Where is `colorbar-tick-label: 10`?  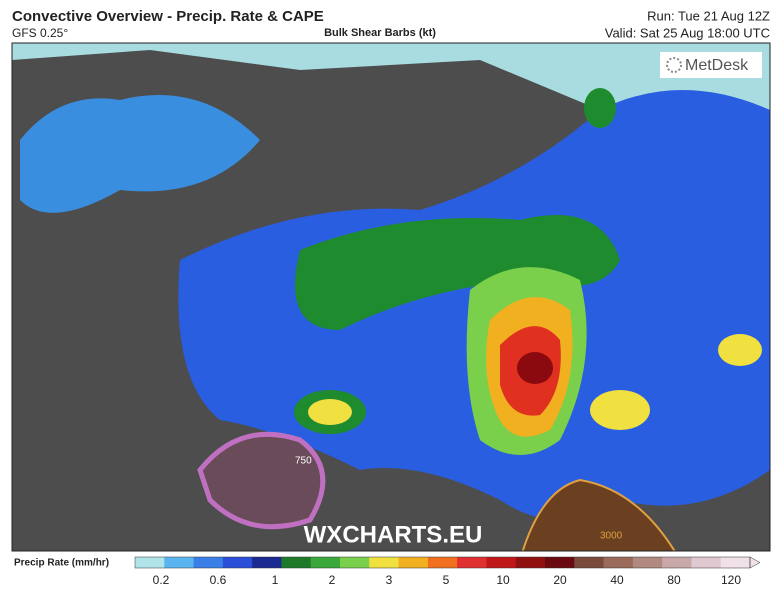 colorbar-tick-label: 10 is located at coordinates (503, 580).